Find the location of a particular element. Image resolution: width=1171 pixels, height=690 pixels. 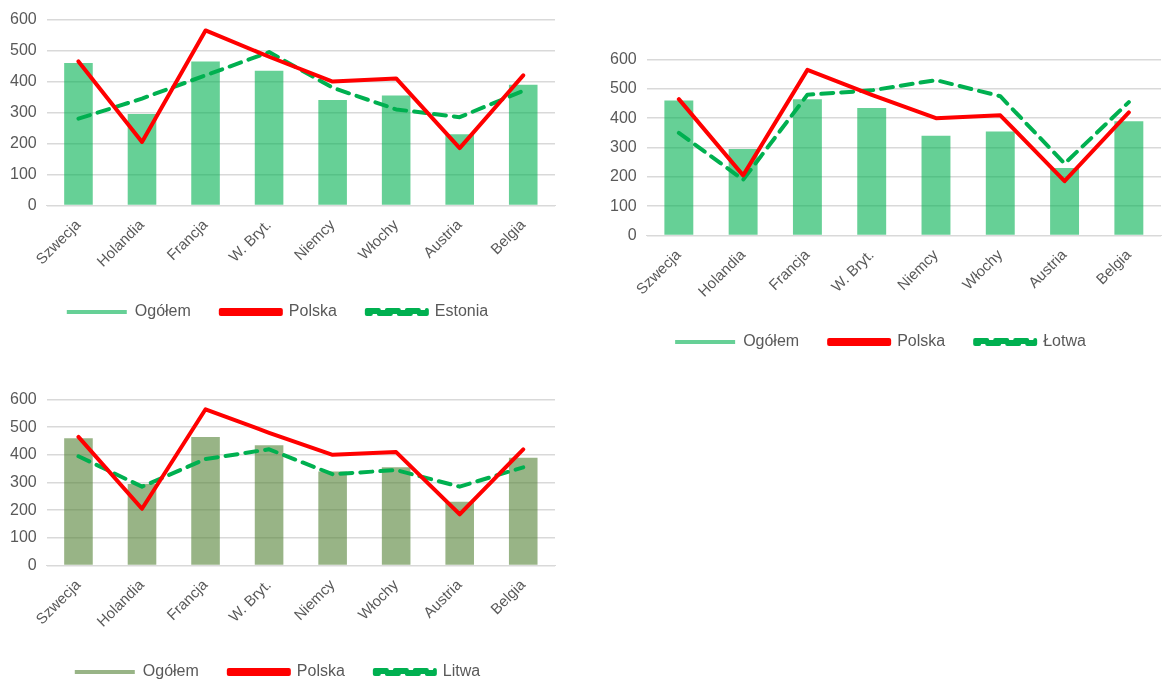

legend-label: Łotwa is located at coordinates (1064, 341).